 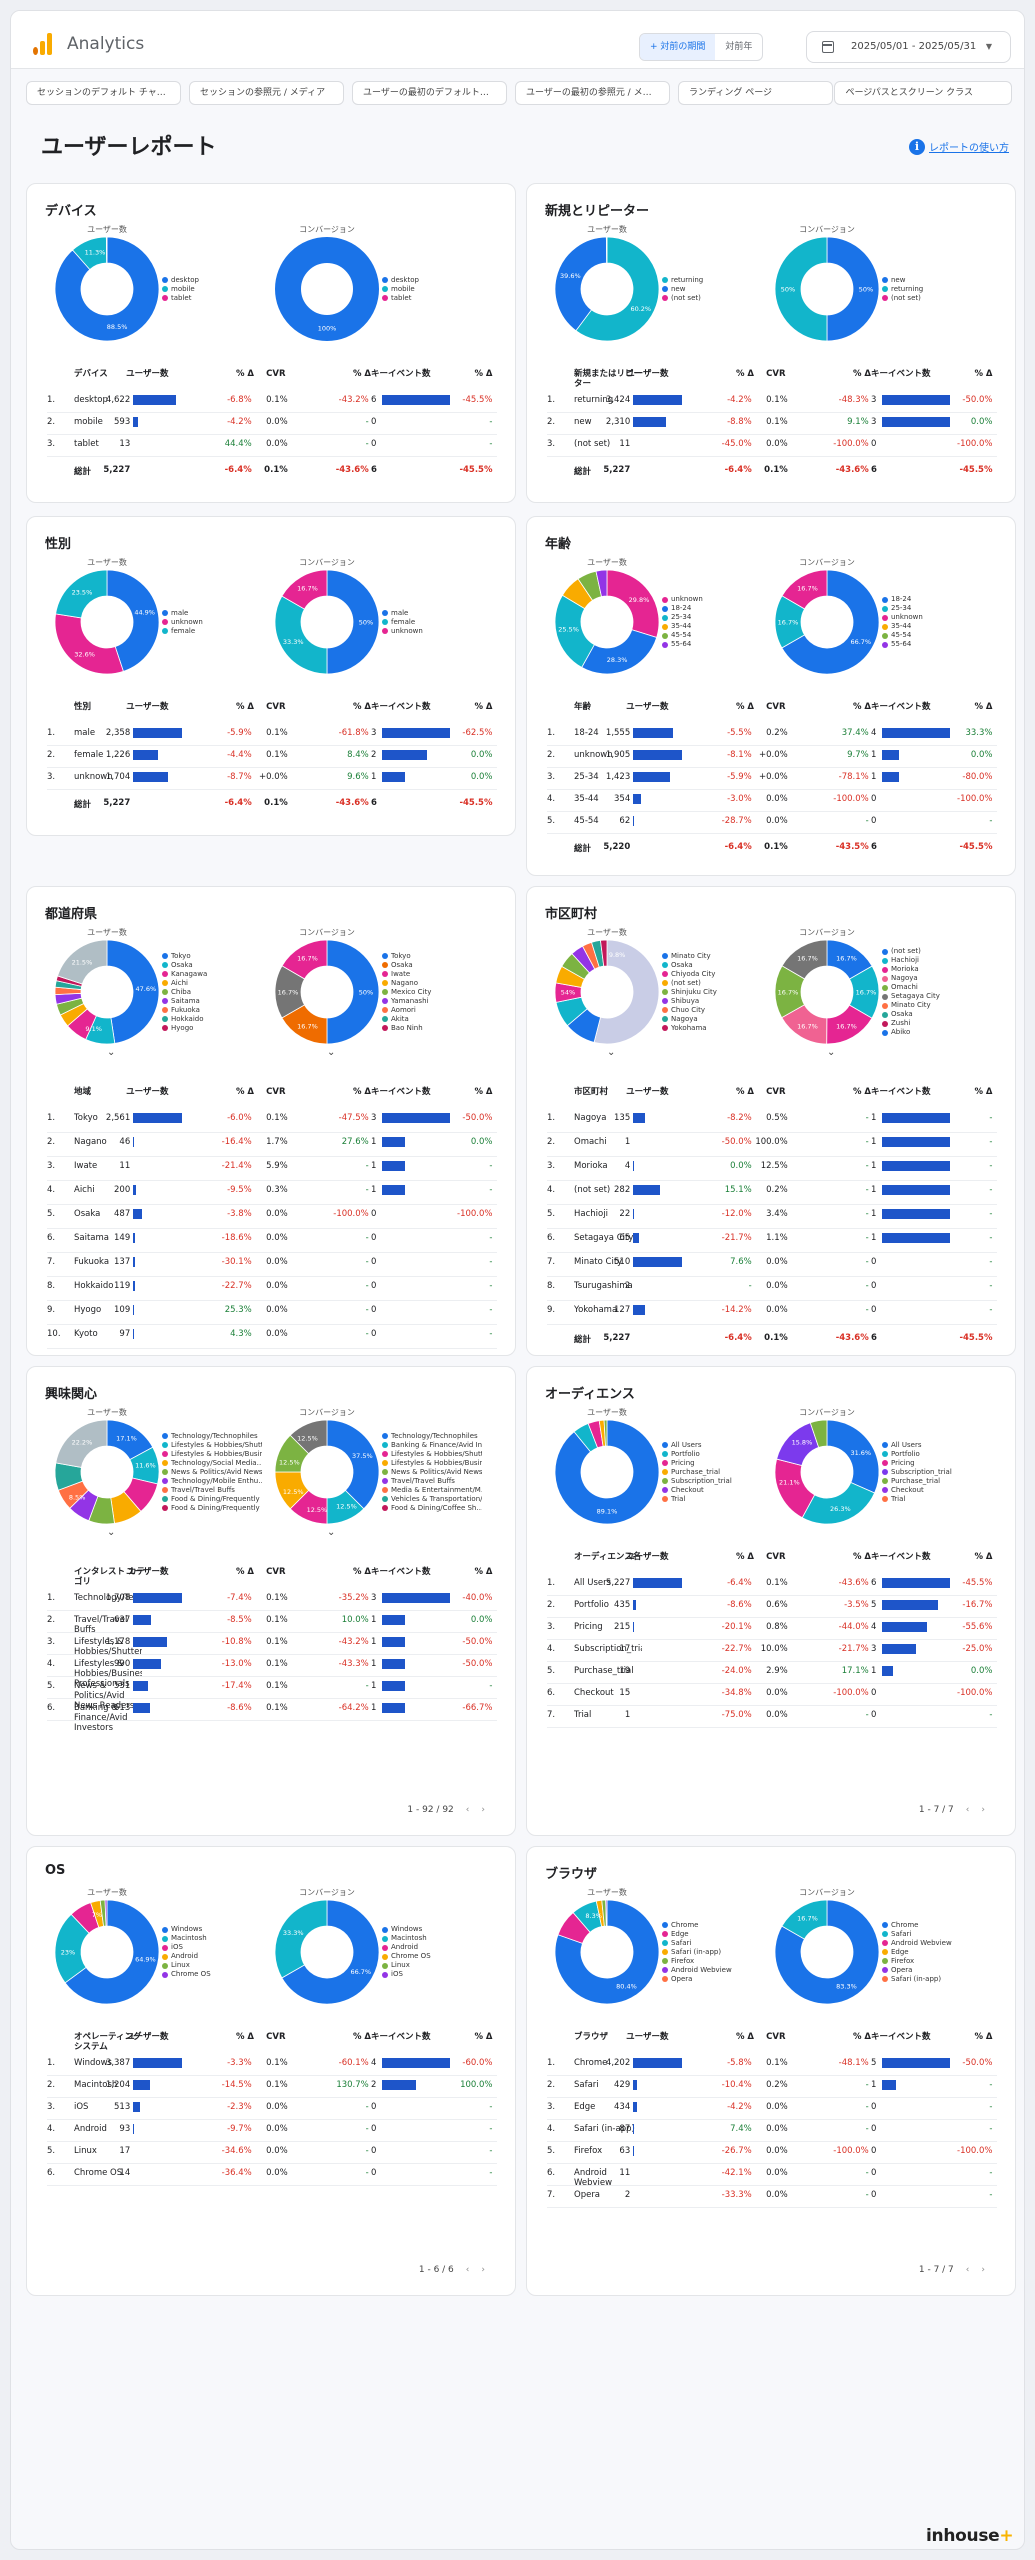 What do you see at coordinates (83, 1092) in the screenshot?
I see `column-header: 地域` at bounding box center [83, 1092].